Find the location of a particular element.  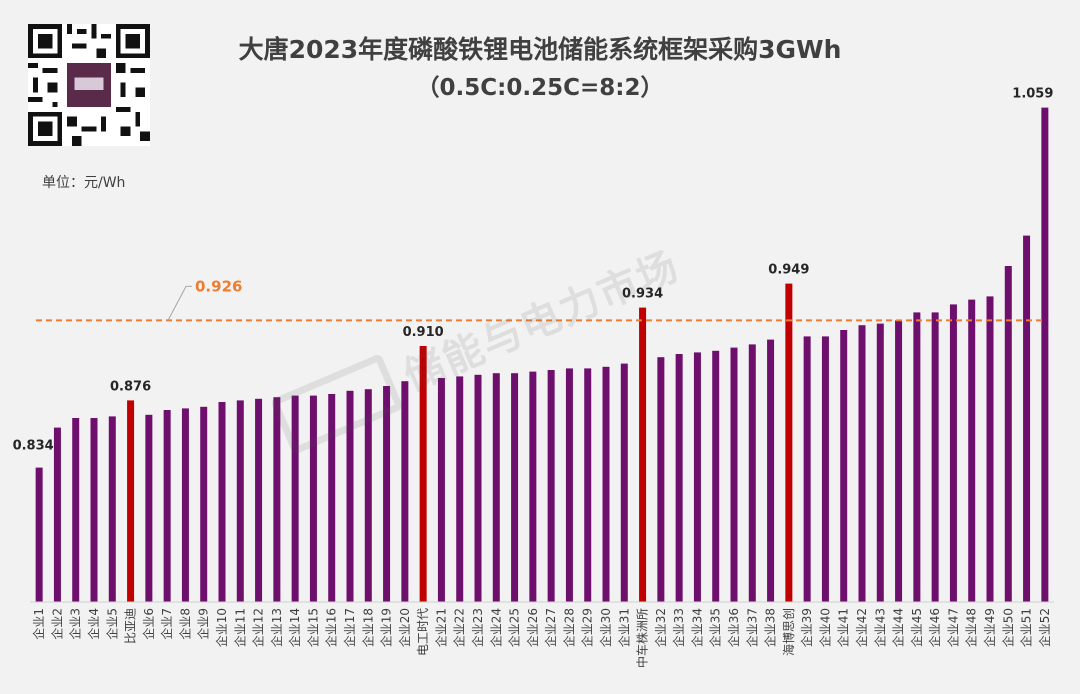

x-tick-label: 企业7 is located at coordinates (166, 624).